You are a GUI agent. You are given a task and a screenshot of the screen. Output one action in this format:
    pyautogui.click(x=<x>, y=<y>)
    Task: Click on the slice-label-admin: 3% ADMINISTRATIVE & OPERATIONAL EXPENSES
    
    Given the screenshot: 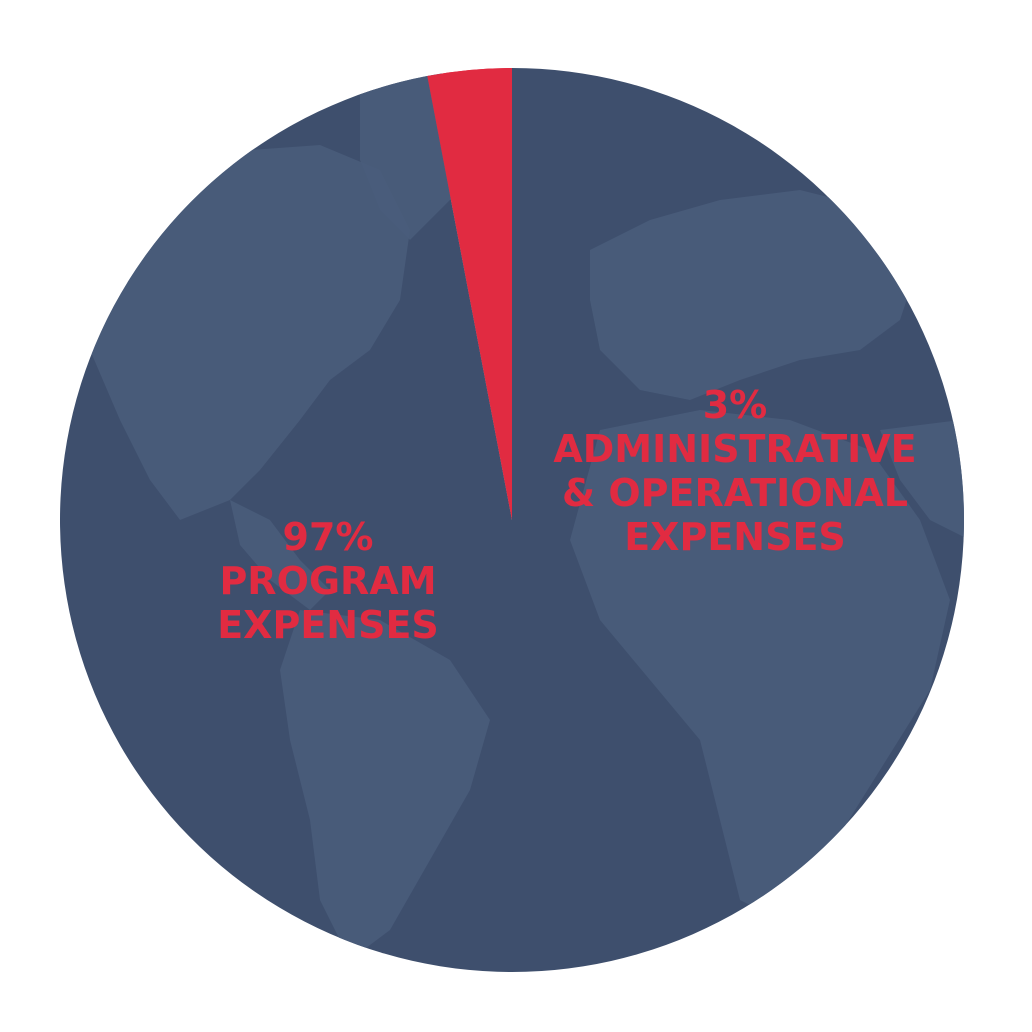 What is the action you would take?
    pyautogui.click(x=735, y=471)
    